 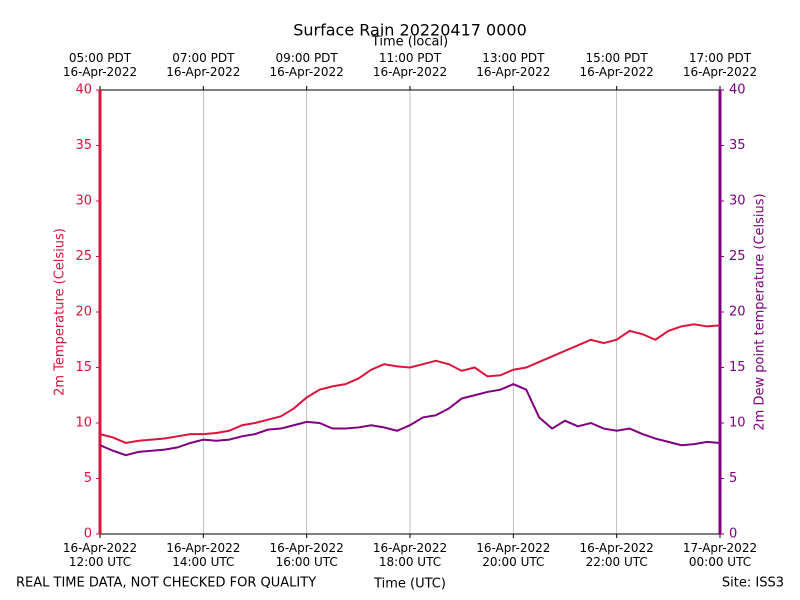 What do you see at coordinates (737, 90) in the screenshot?
I see `y2-tick-label: 40` at bounding box center [737, 90].